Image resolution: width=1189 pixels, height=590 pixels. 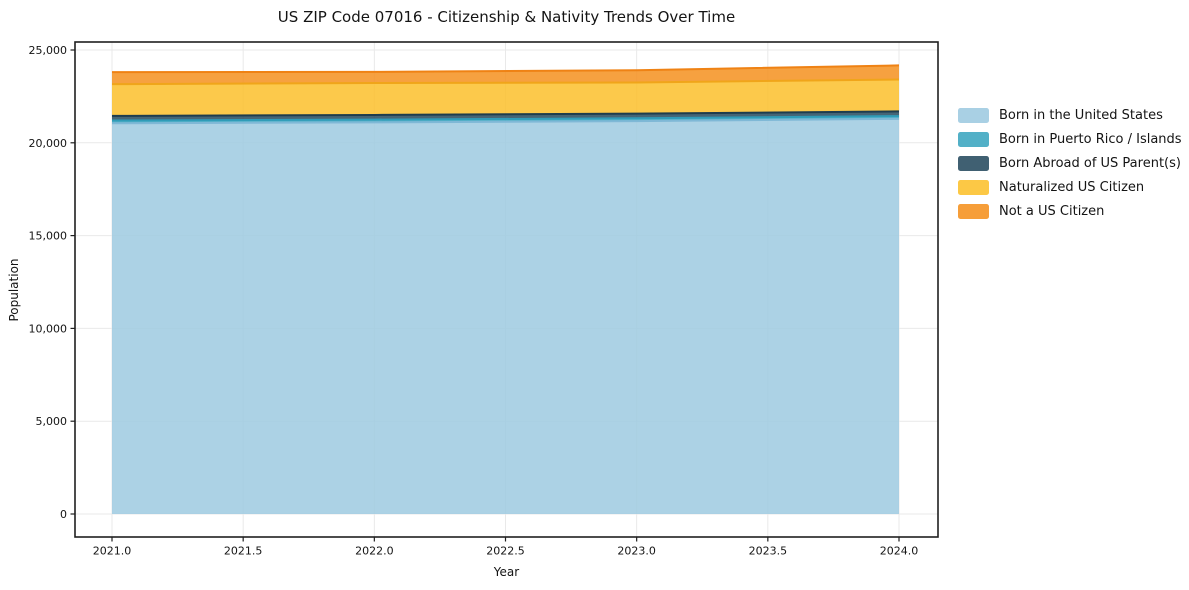 What do you see at coordinates (48, 236) in the screenshot?
I see `y-tick-label: 15,000` at bounding box center [48, 236].